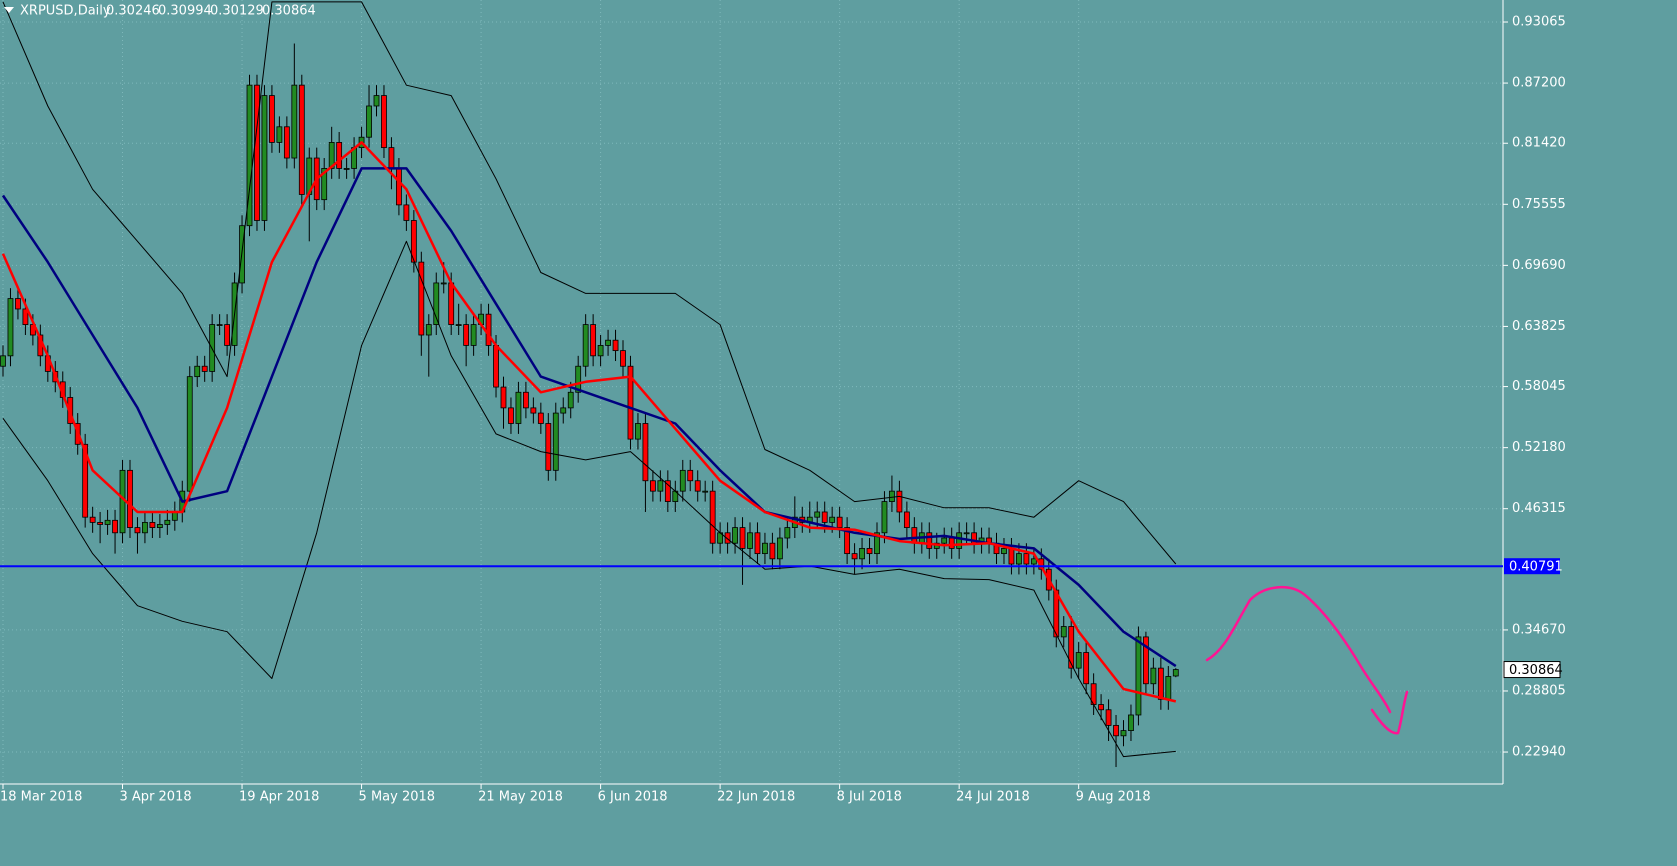  Describe the element at coordinates (756, 797) in the screenshot. I see `x-tick-label: 22 Jun 2018` at that location.